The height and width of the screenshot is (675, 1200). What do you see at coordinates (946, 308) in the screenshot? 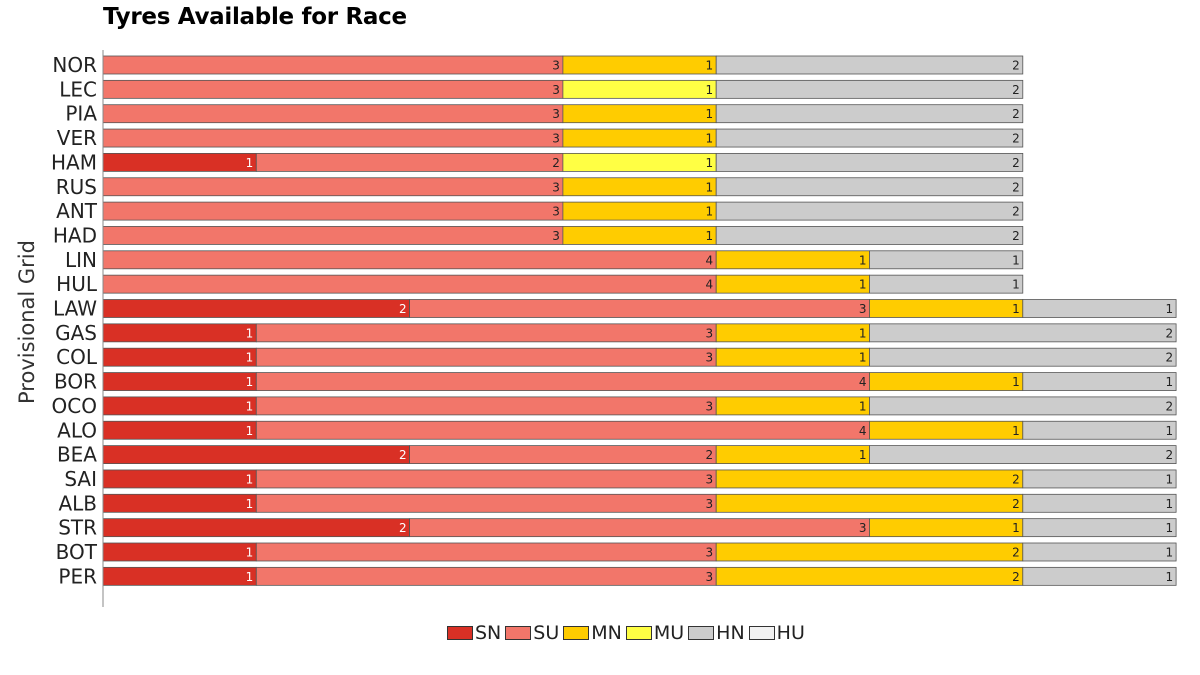
I see `bar-law-mn` at bounding box center [946, 308].